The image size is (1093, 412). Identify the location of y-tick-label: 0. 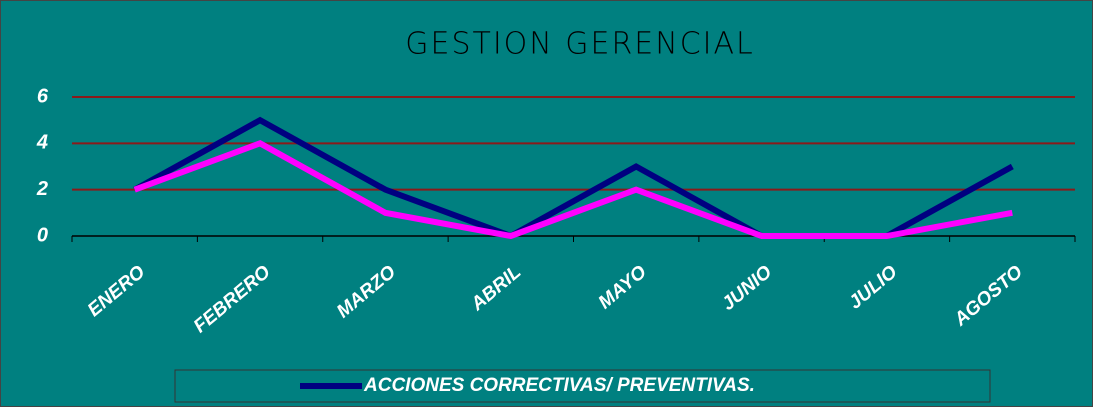
(42, 235).